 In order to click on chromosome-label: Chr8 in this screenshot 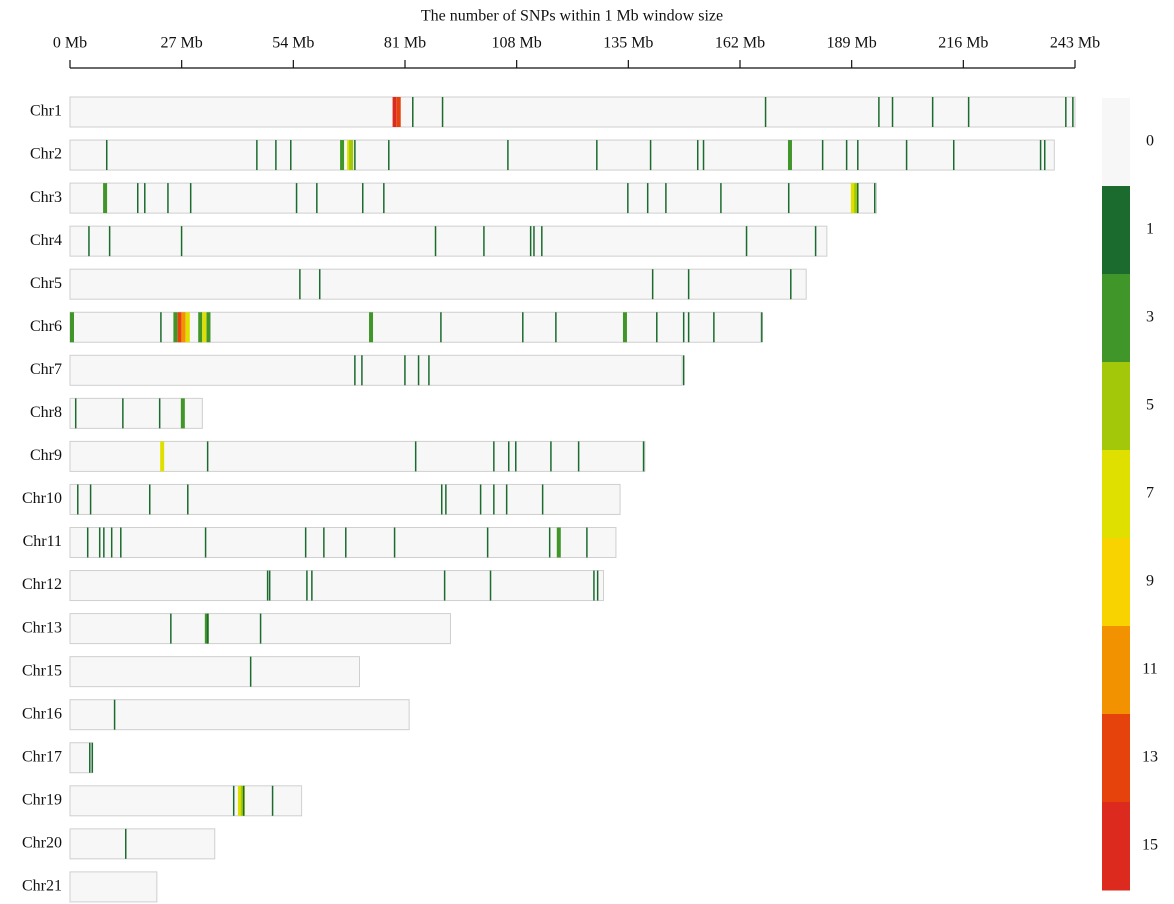, I will do `click(46, 412)`.